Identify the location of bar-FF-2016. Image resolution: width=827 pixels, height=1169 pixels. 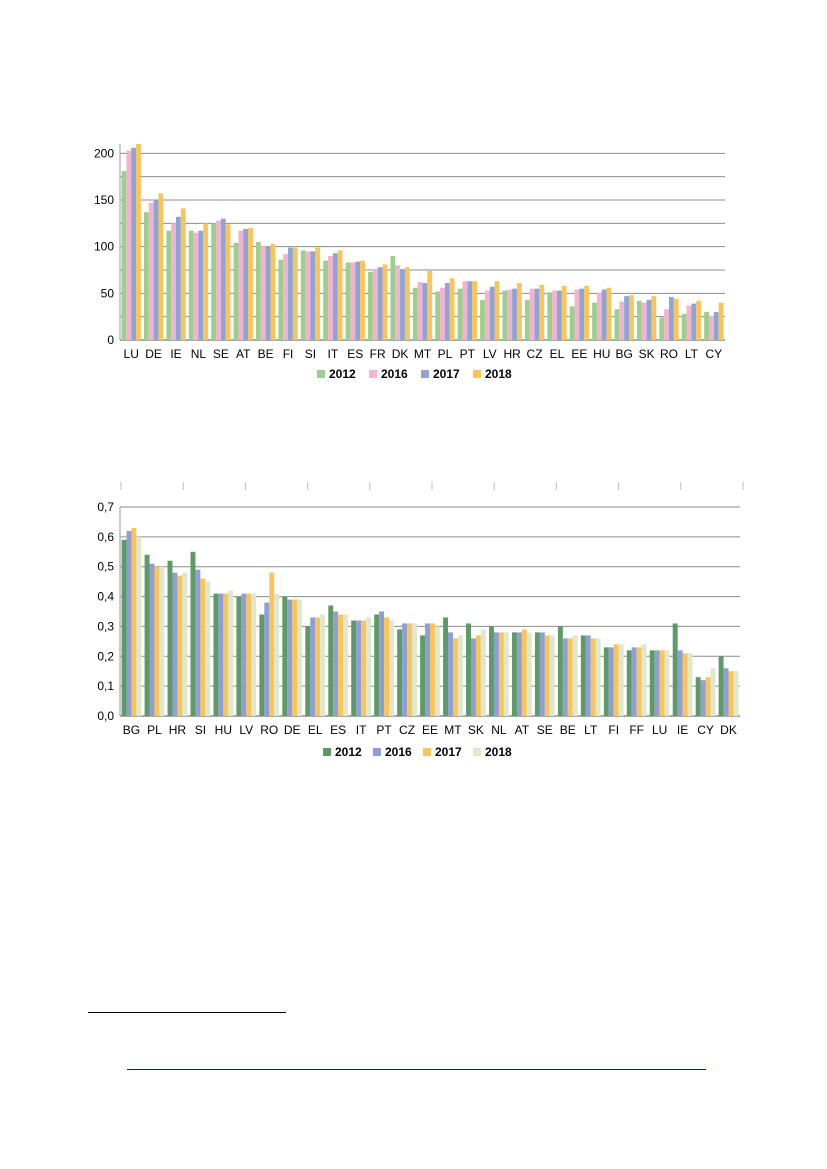
(634, 681).